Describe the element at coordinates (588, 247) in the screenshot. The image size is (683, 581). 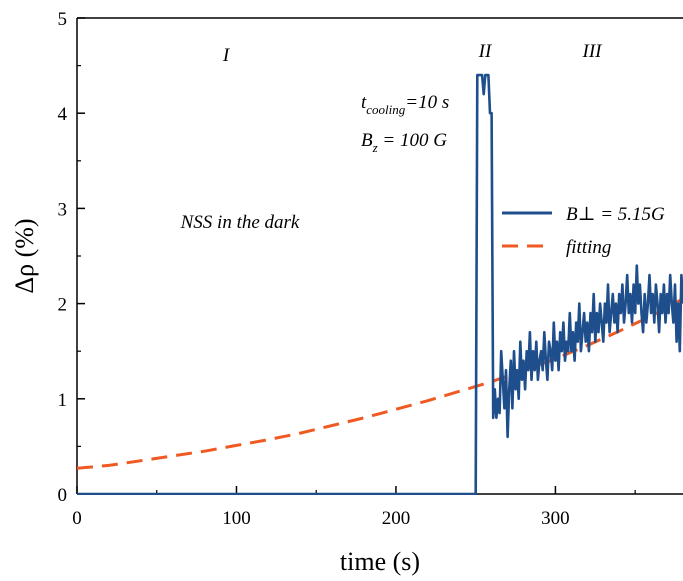
I see `legend-fitting-label: fitting` at that location.